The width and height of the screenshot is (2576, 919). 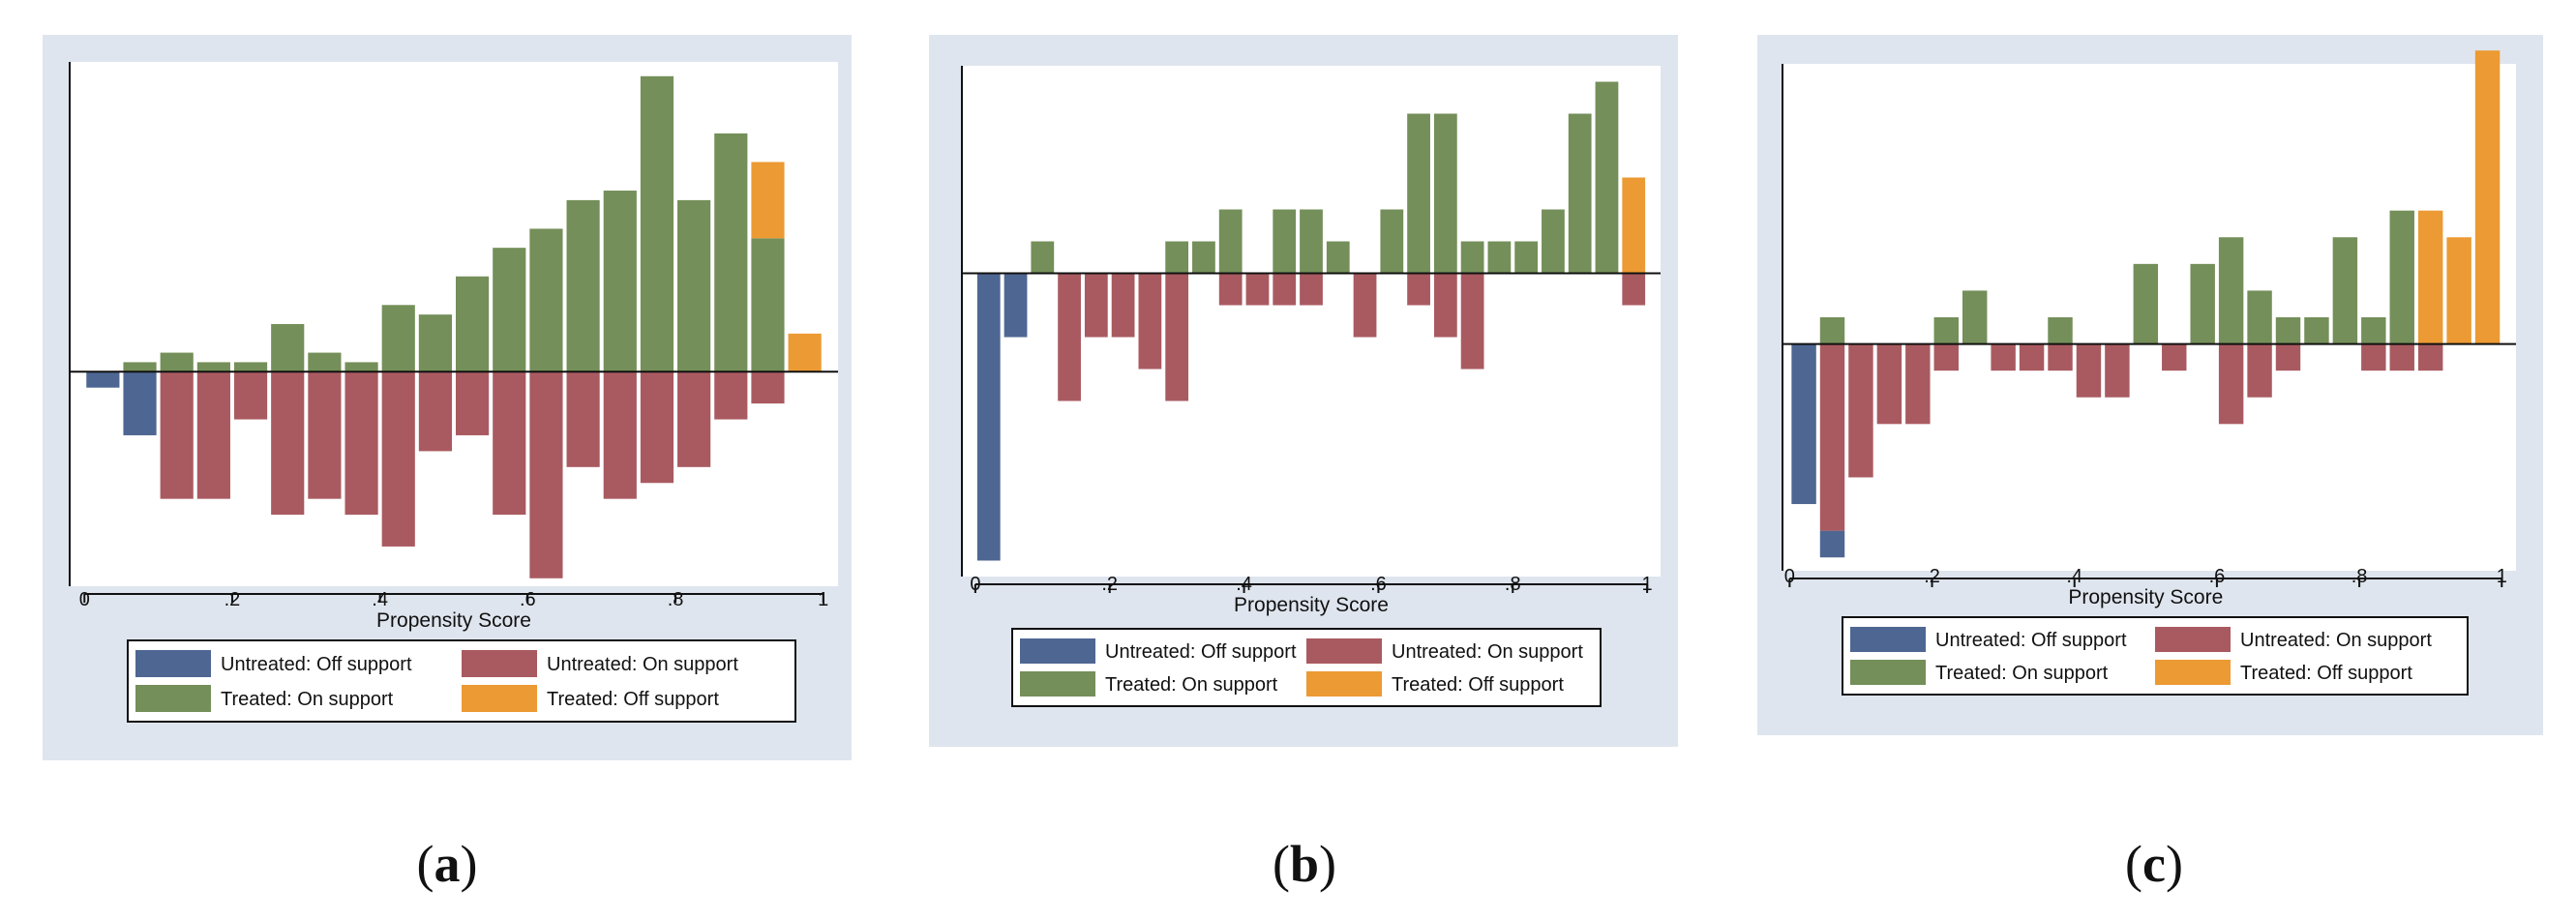 What do you see at coordinates (454, 223) in the screenshot?
I see `series-treated-on-support` at bounding box center [454, 223].